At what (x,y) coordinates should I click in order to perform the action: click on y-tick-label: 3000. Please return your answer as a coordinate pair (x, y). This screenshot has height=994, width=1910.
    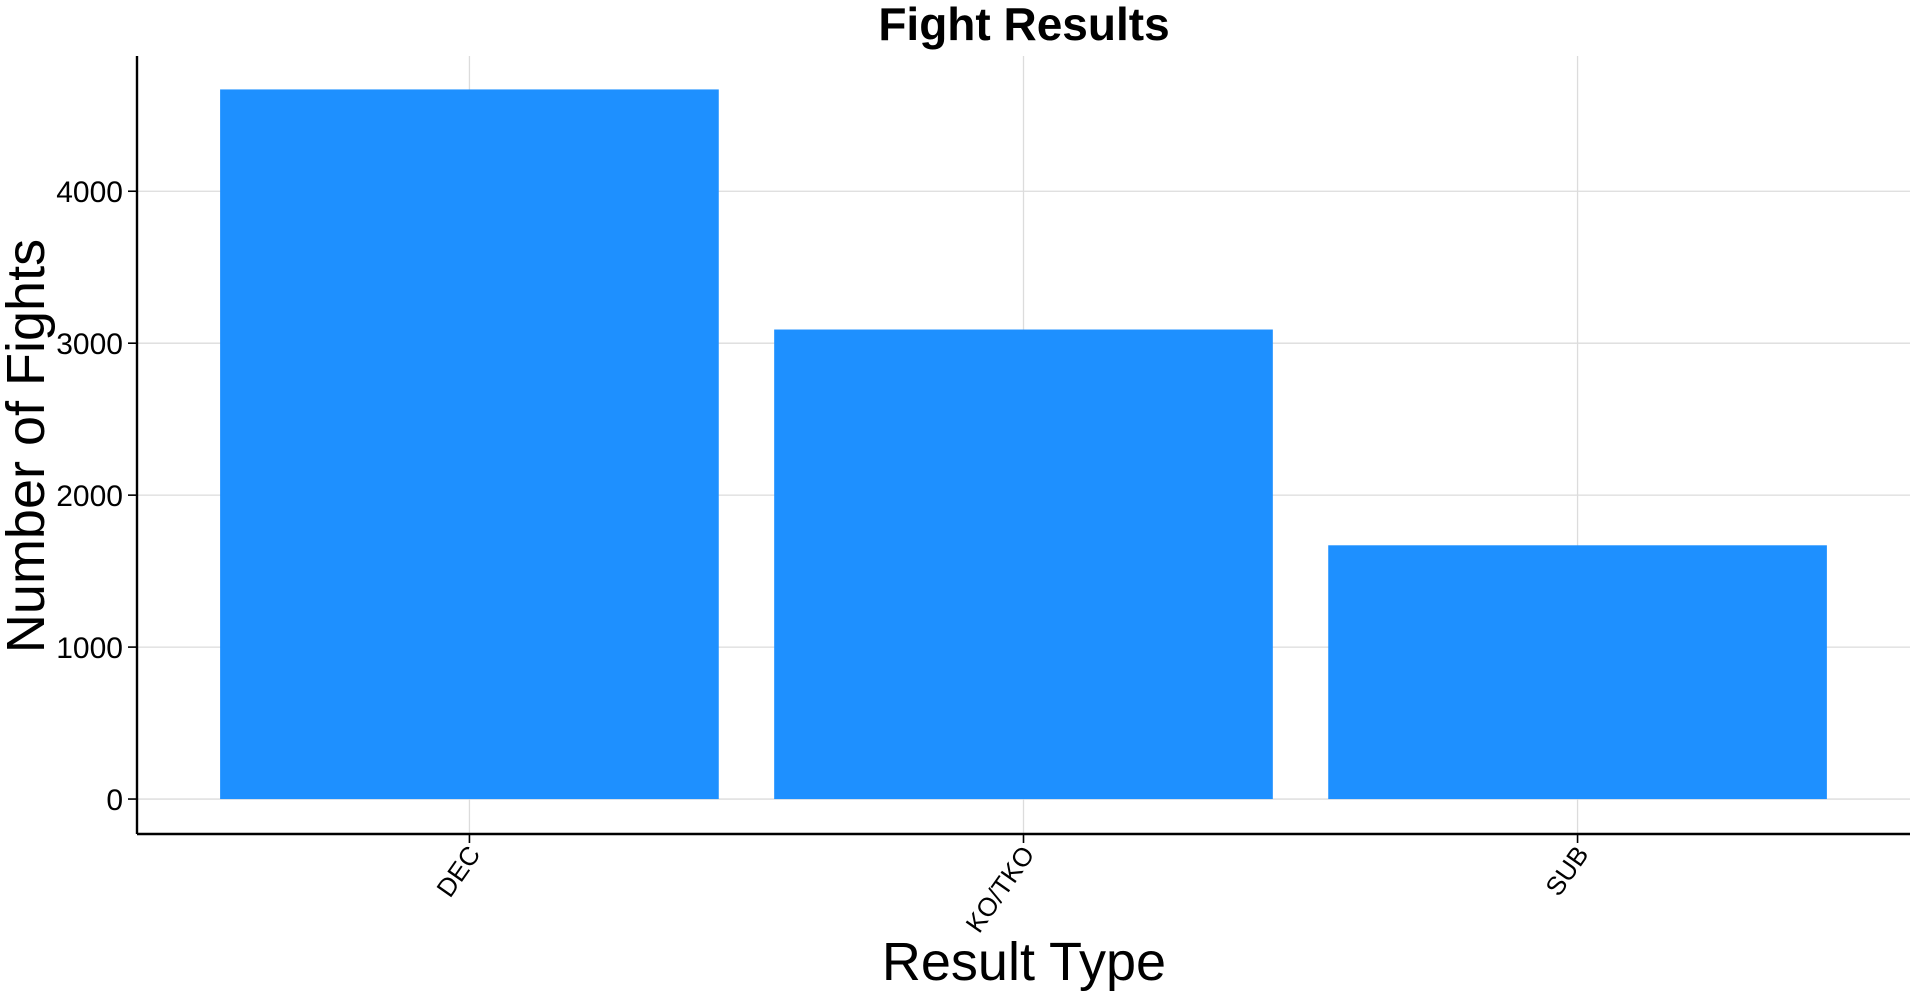
    Looking at the image, I should click on (89, 344).